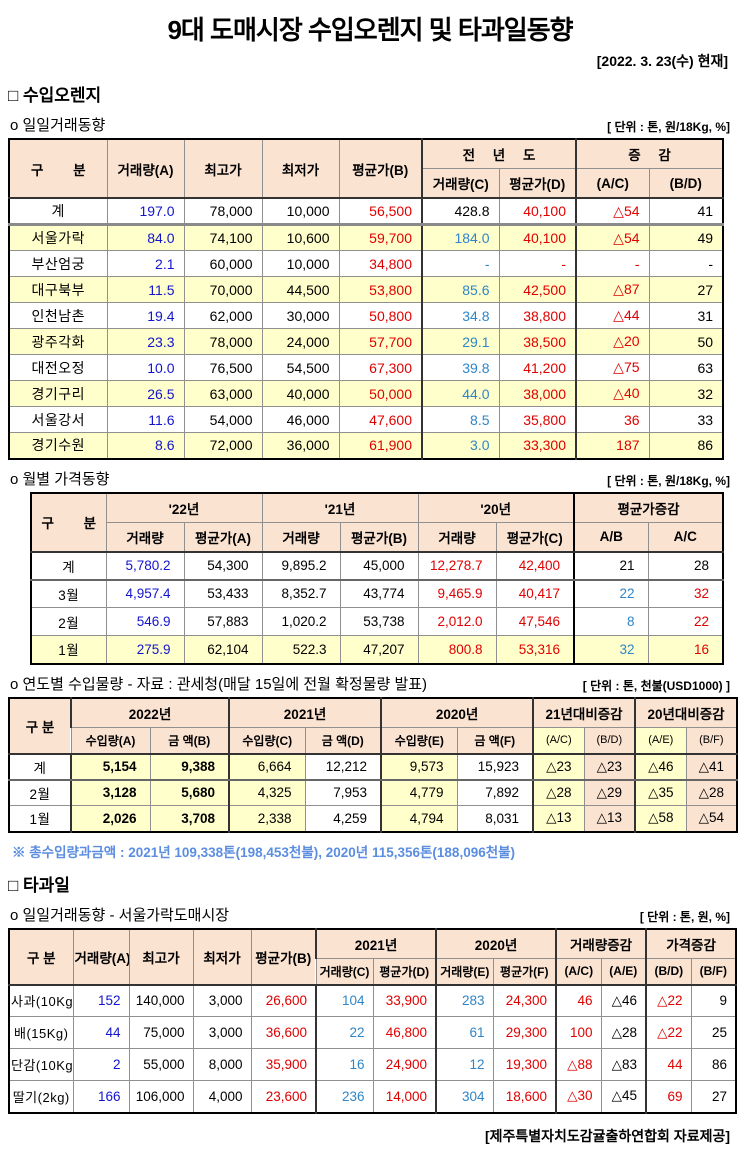  I want to click on value-cell: 32, so click(686, 393).